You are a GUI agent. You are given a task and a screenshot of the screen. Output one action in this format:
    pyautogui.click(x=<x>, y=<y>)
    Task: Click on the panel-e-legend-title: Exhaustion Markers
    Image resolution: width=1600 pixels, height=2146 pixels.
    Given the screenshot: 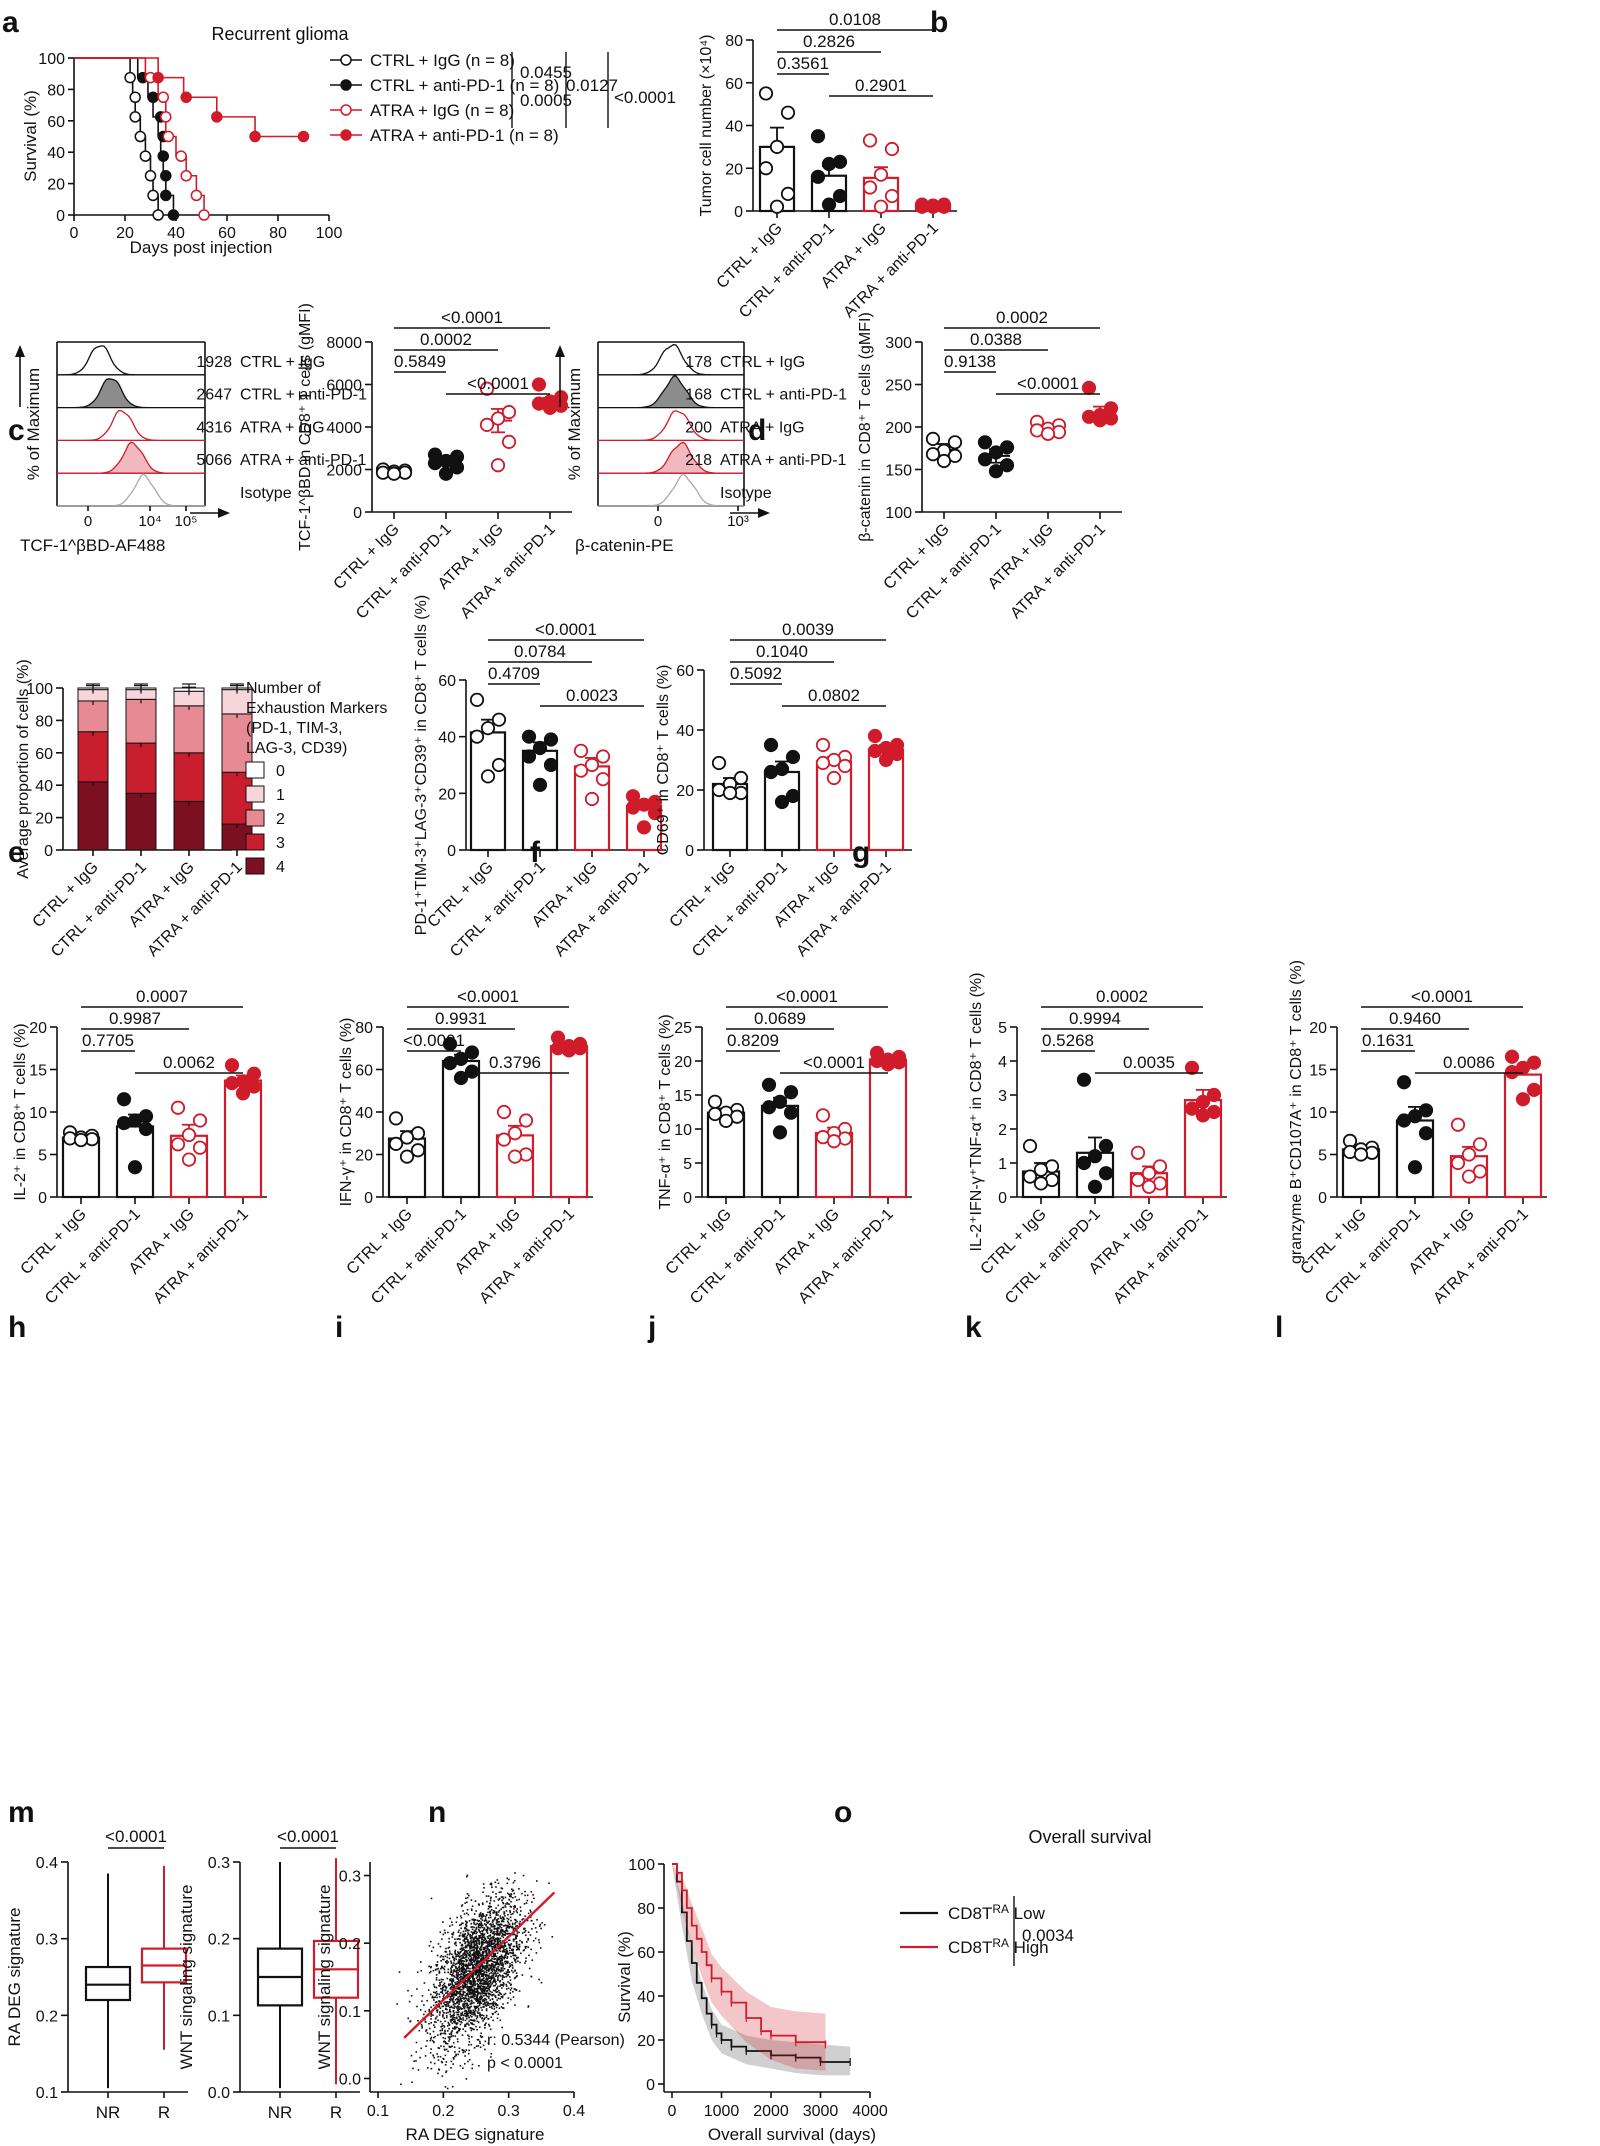 What is the action you would take?
    pyautogui.click(x=316, y=708)
    